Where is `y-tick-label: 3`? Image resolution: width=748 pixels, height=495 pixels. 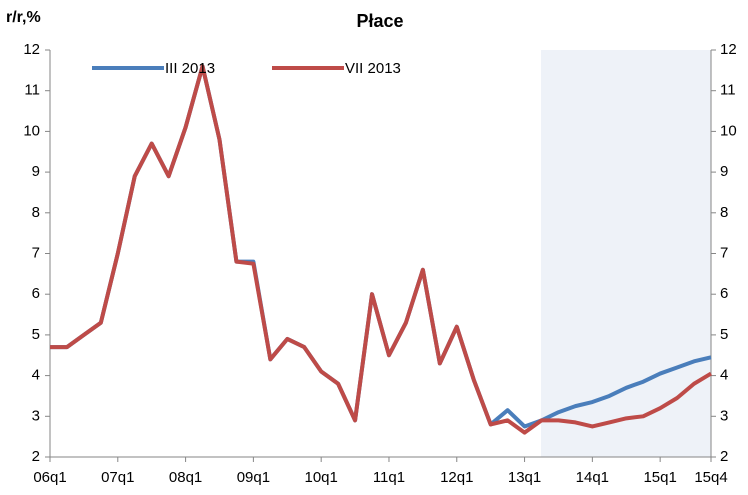 y-tick-label: 3 is located at coordinates (36, 415).